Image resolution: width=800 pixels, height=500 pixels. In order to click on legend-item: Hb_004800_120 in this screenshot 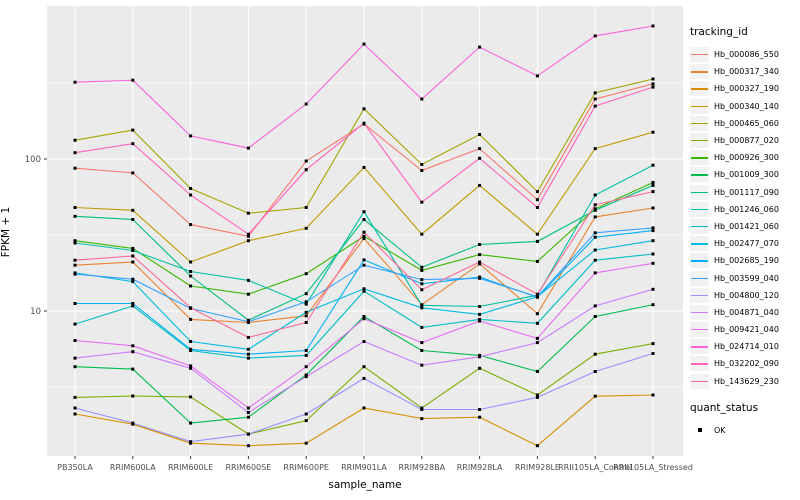, I will do `click(745, 295)`.